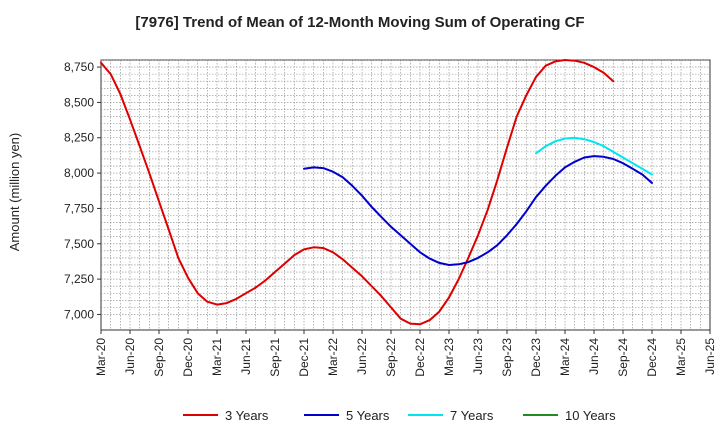 This screenshot has height=440, width=720. I want to click on x-tick-label: Jun-20, so click(130, 356).